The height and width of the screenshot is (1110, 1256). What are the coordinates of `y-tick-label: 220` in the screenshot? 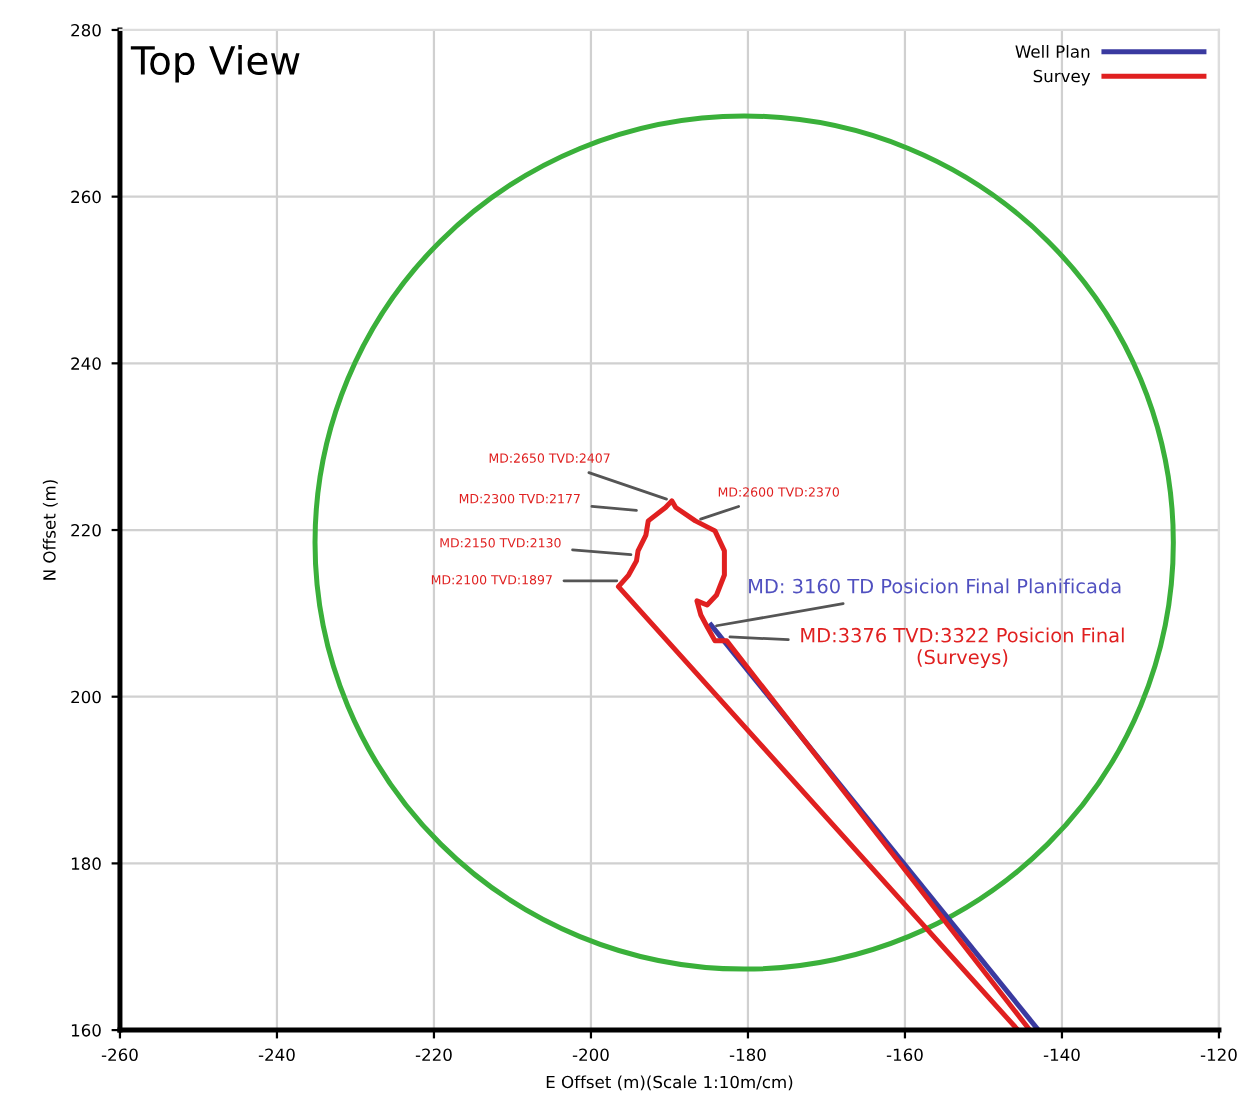 It's located at (86, 530).